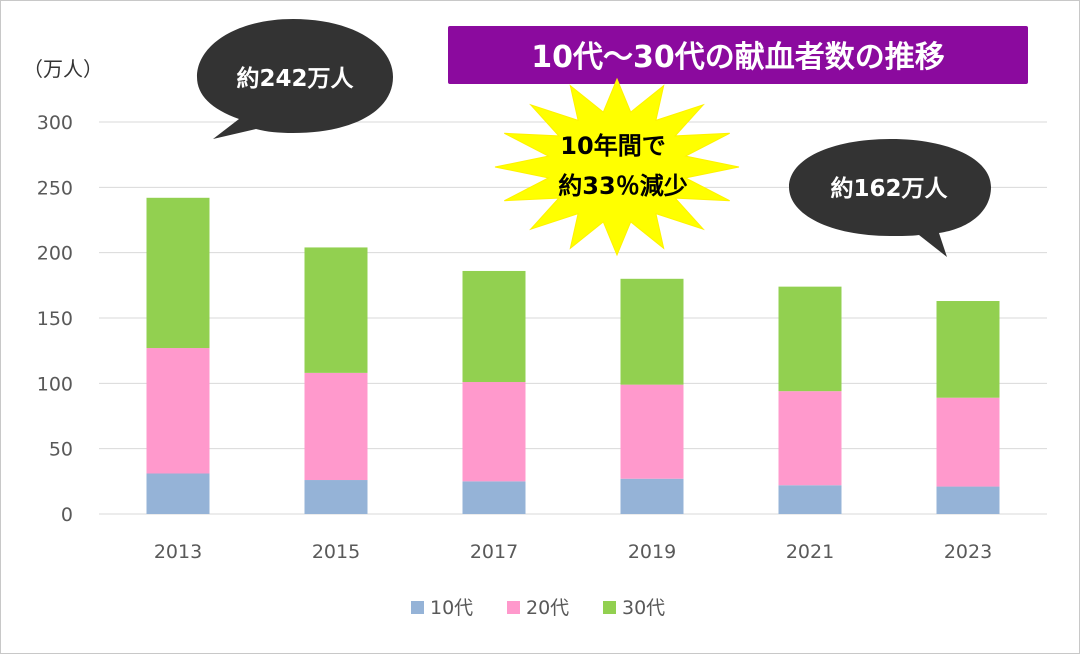  I want to click on y-tick-label: 50, so click(61, 450).